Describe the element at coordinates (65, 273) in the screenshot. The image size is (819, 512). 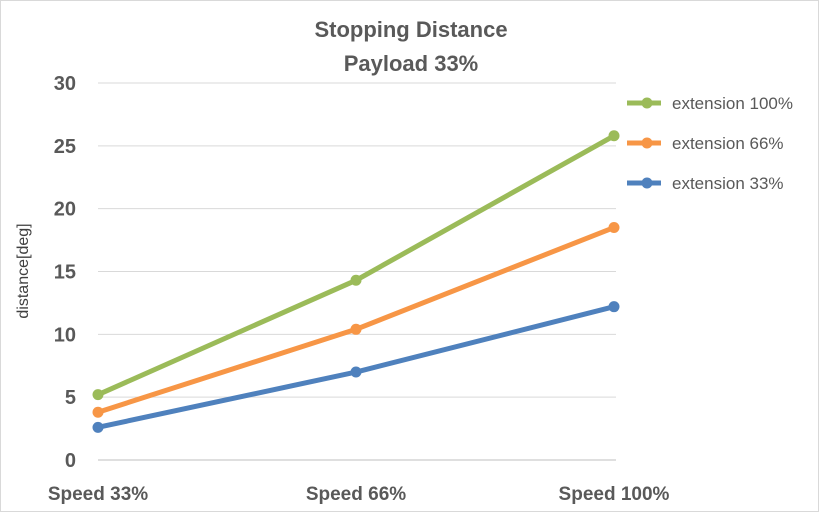
I see `y-tick-label: 15` at that location.